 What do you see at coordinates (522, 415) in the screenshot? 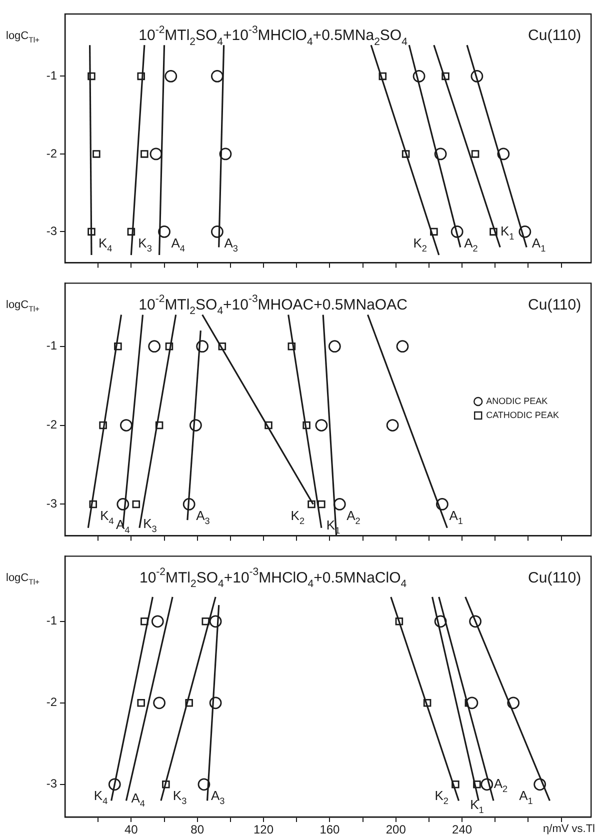
I see `legend-label: CATHODIC PEAK` at bounding box center [522, 415].